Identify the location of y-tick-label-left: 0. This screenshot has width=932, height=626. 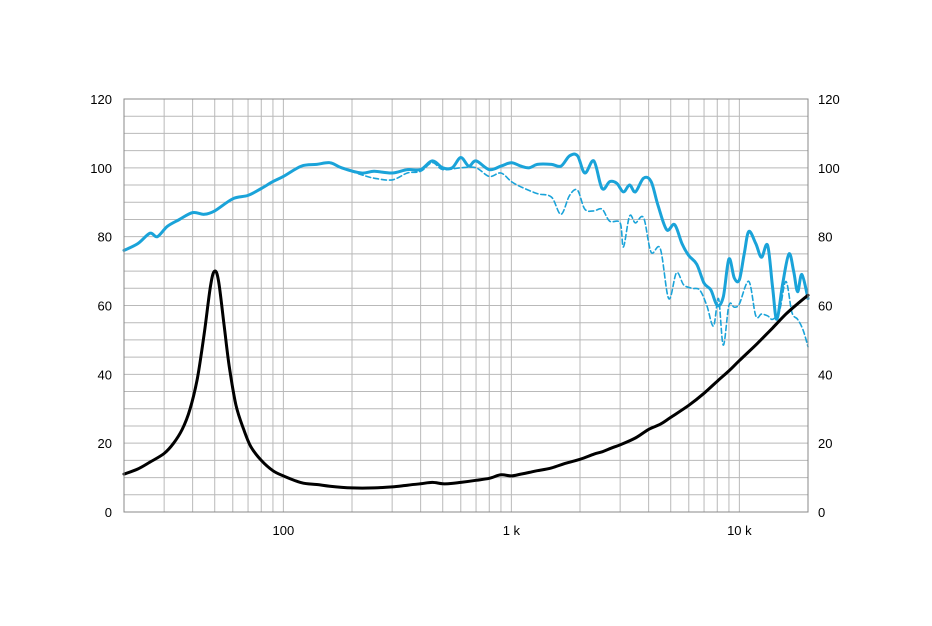
(108, 512).